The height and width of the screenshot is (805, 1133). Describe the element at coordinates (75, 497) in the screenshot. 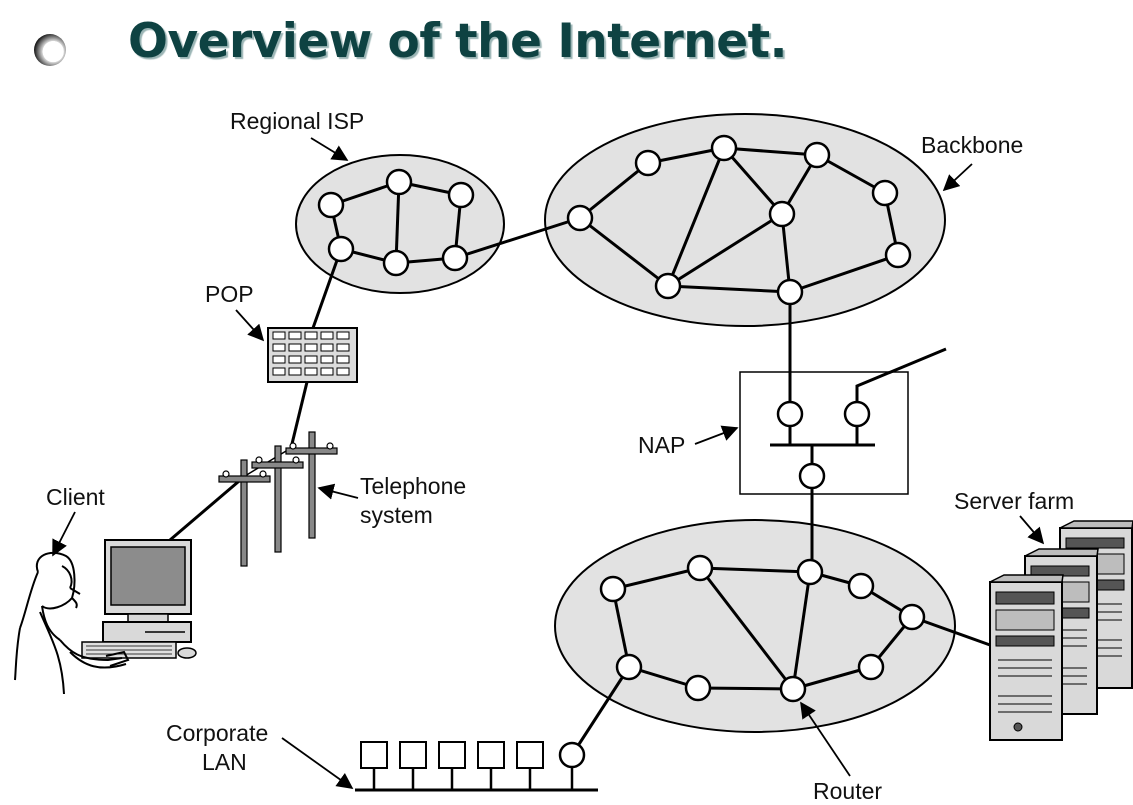

I see `client-label: Client` at that location.